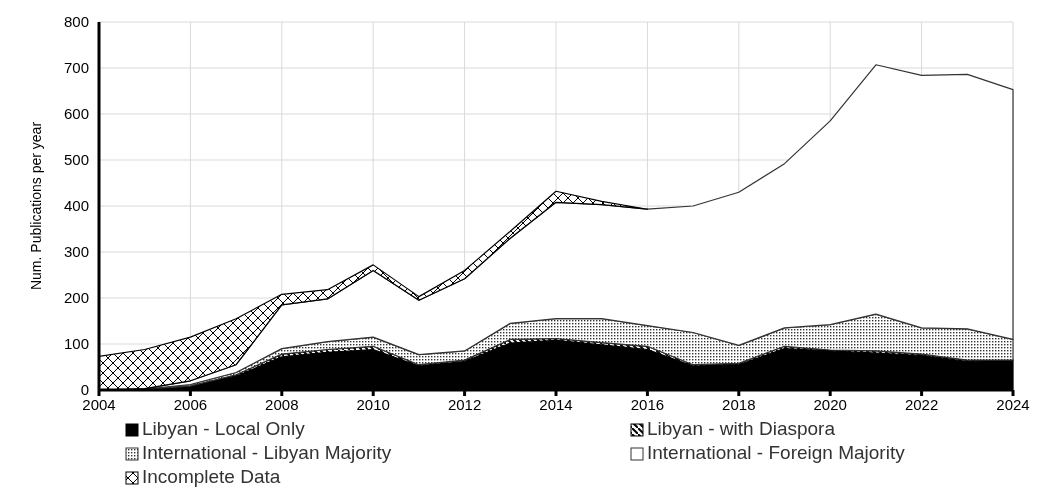  I want to click on legend-label: International - Foreign Majority, so click(776, 452).